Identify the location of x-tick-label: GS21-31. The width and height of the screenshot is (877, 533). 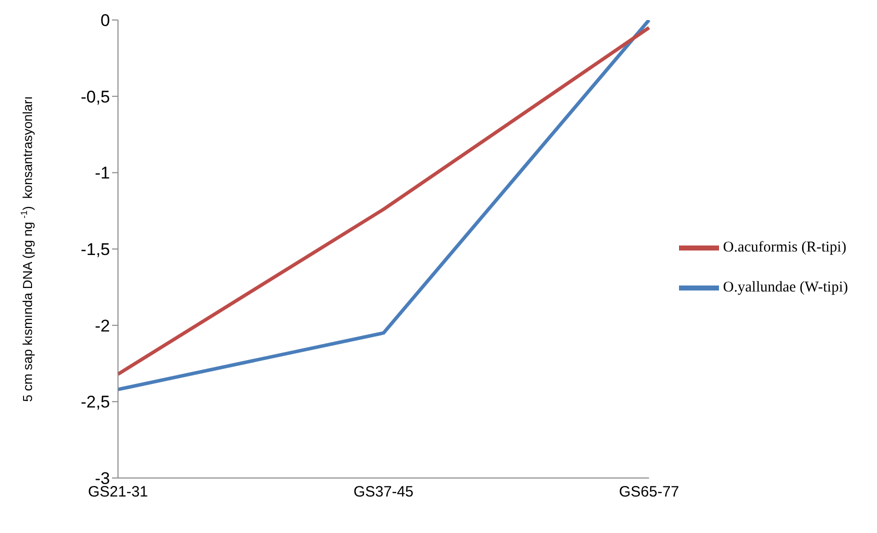
(118, 492).